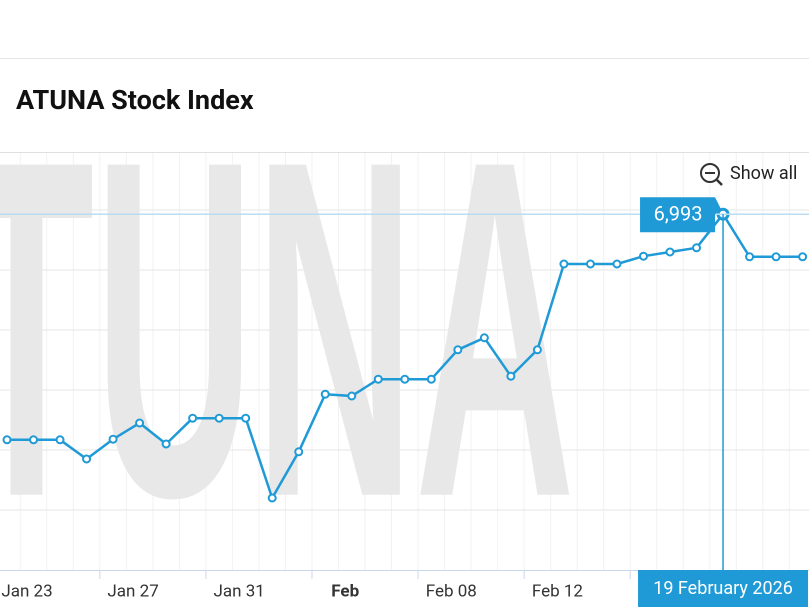  I want to click on x-tick-label: Feb 08, so click(451, 591).